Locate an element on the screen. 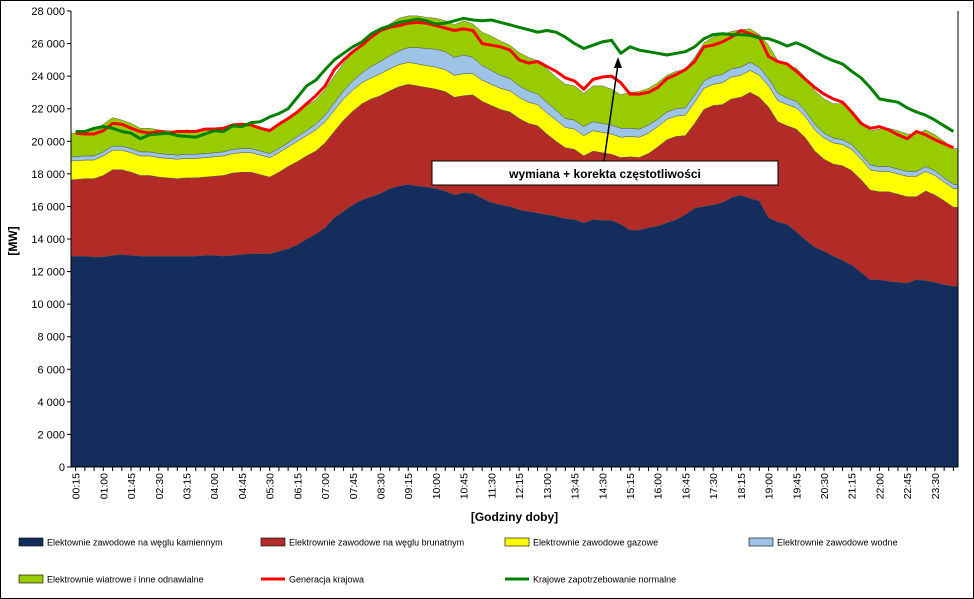 Image resolution: width=974 pixels, height=599 pixels. x-tick-label: 02:30 is located at coordinates (160, 486).